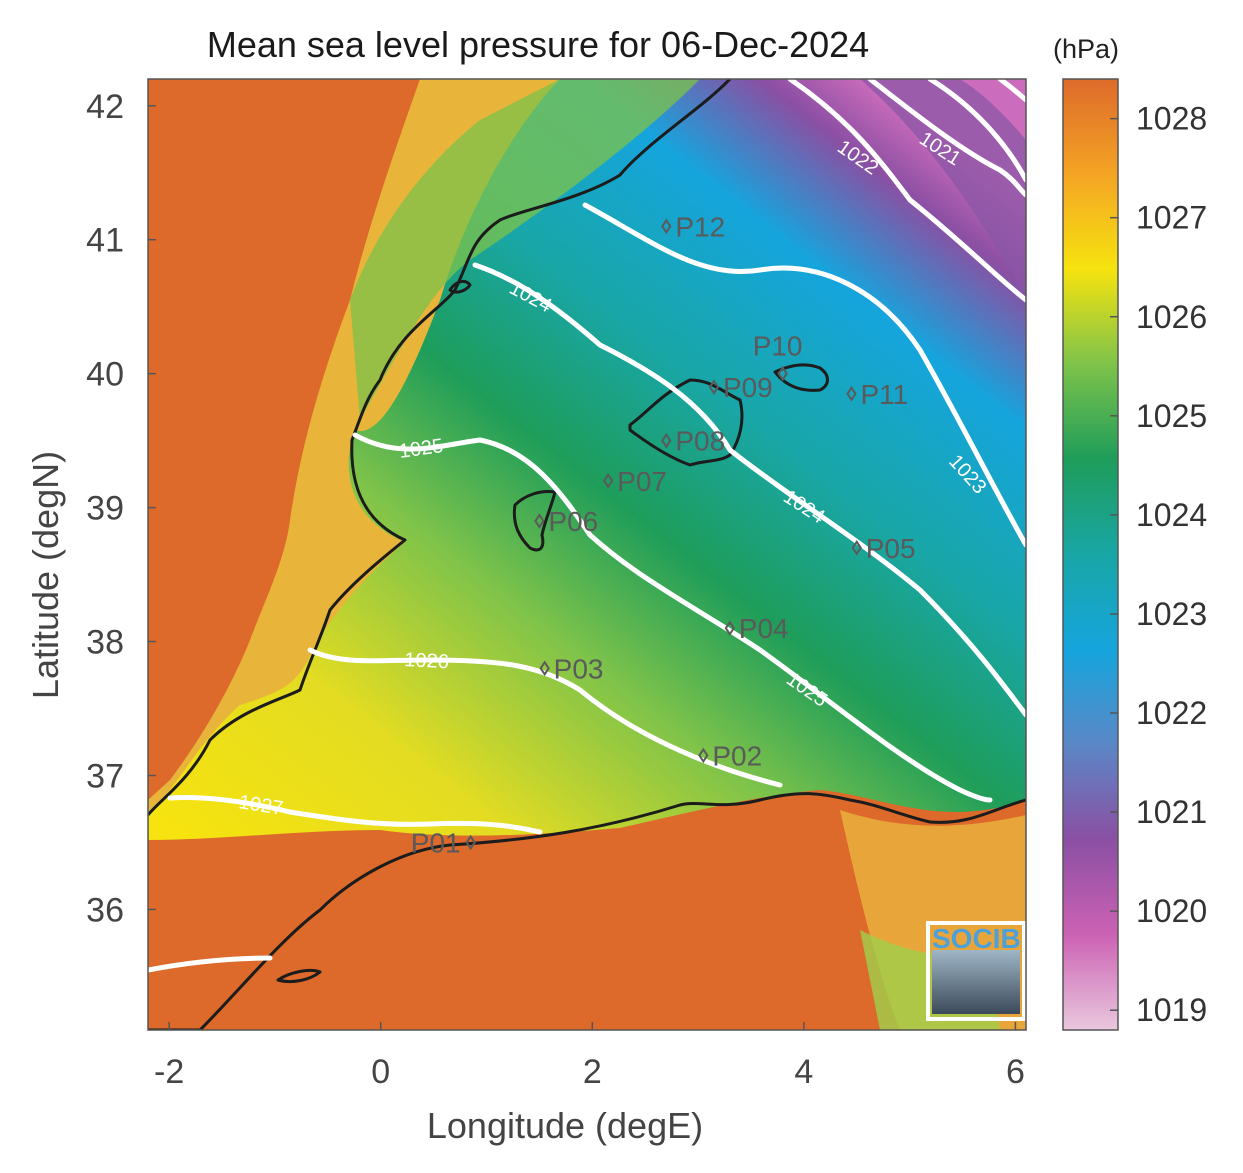 Image resolution: width=1243 pixels, height=1173 pixels. I want to click on station-label: P09, so click(748, 387).